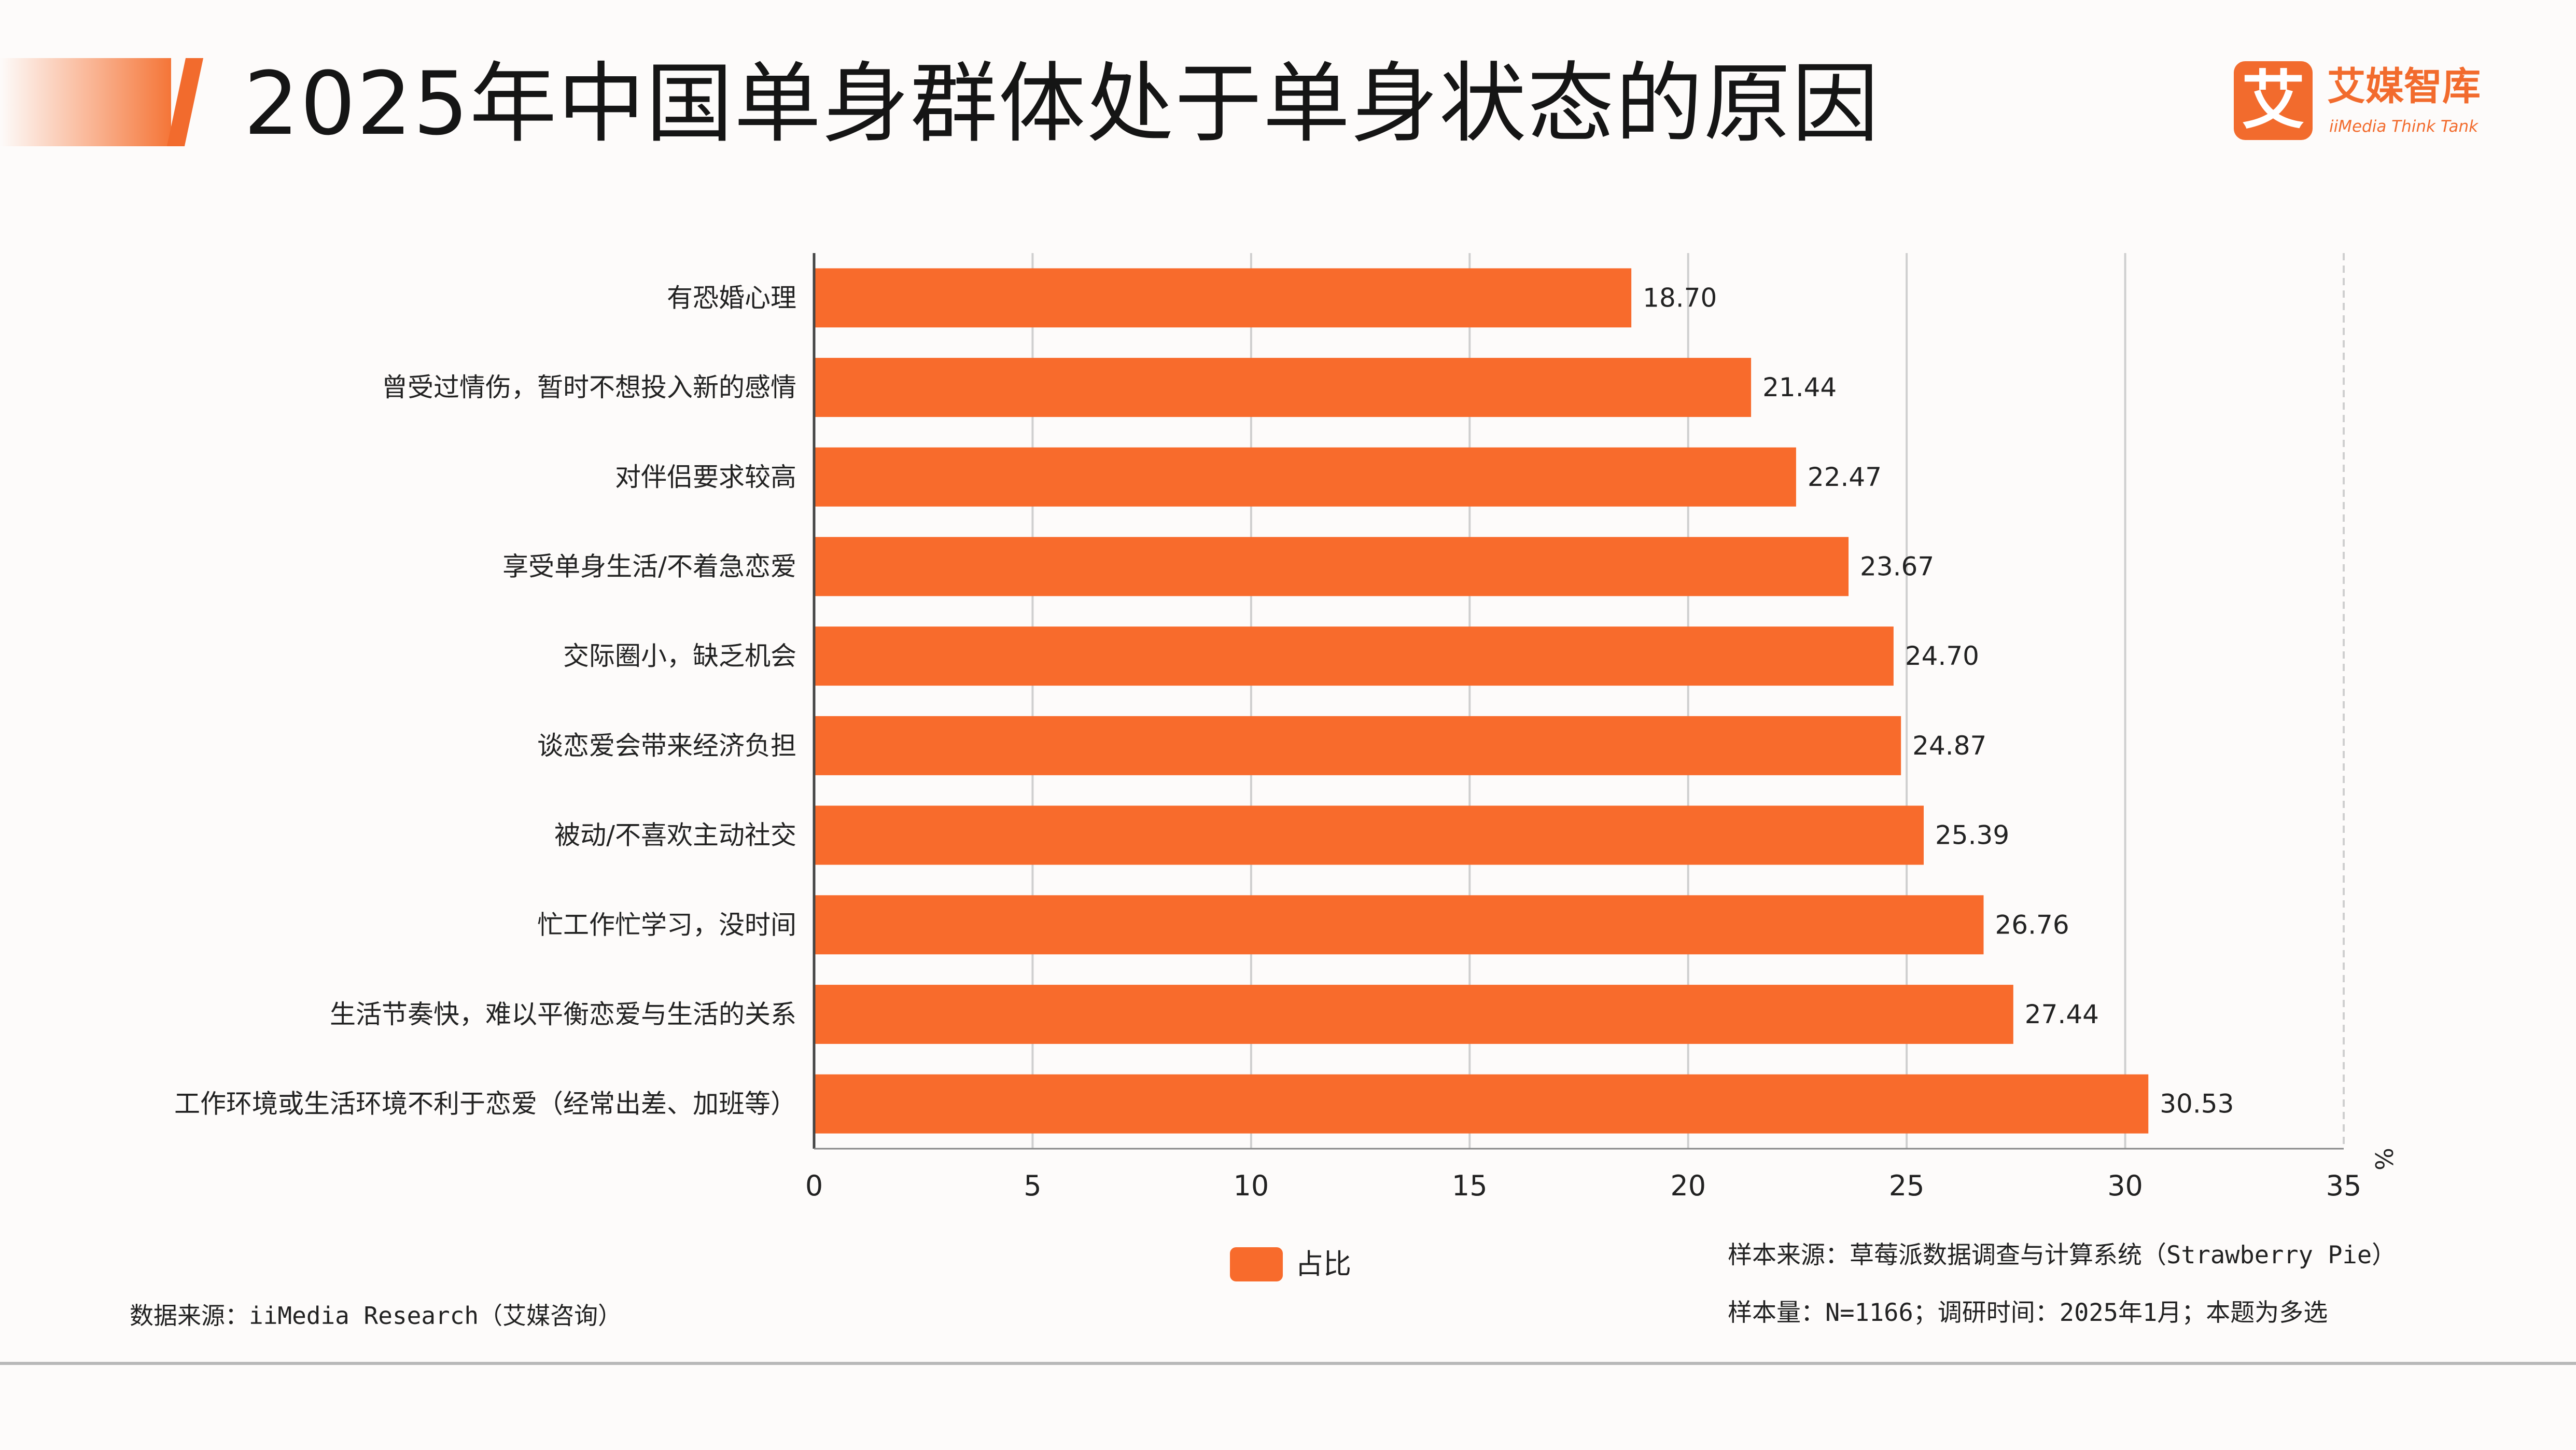 This screenshot has width=2576, height=1450. What do you see at coordinates (675, 835) in the screenshot?
I see `category-label: 被动/不喜欢主动社交` at bounding box center [675, 835].